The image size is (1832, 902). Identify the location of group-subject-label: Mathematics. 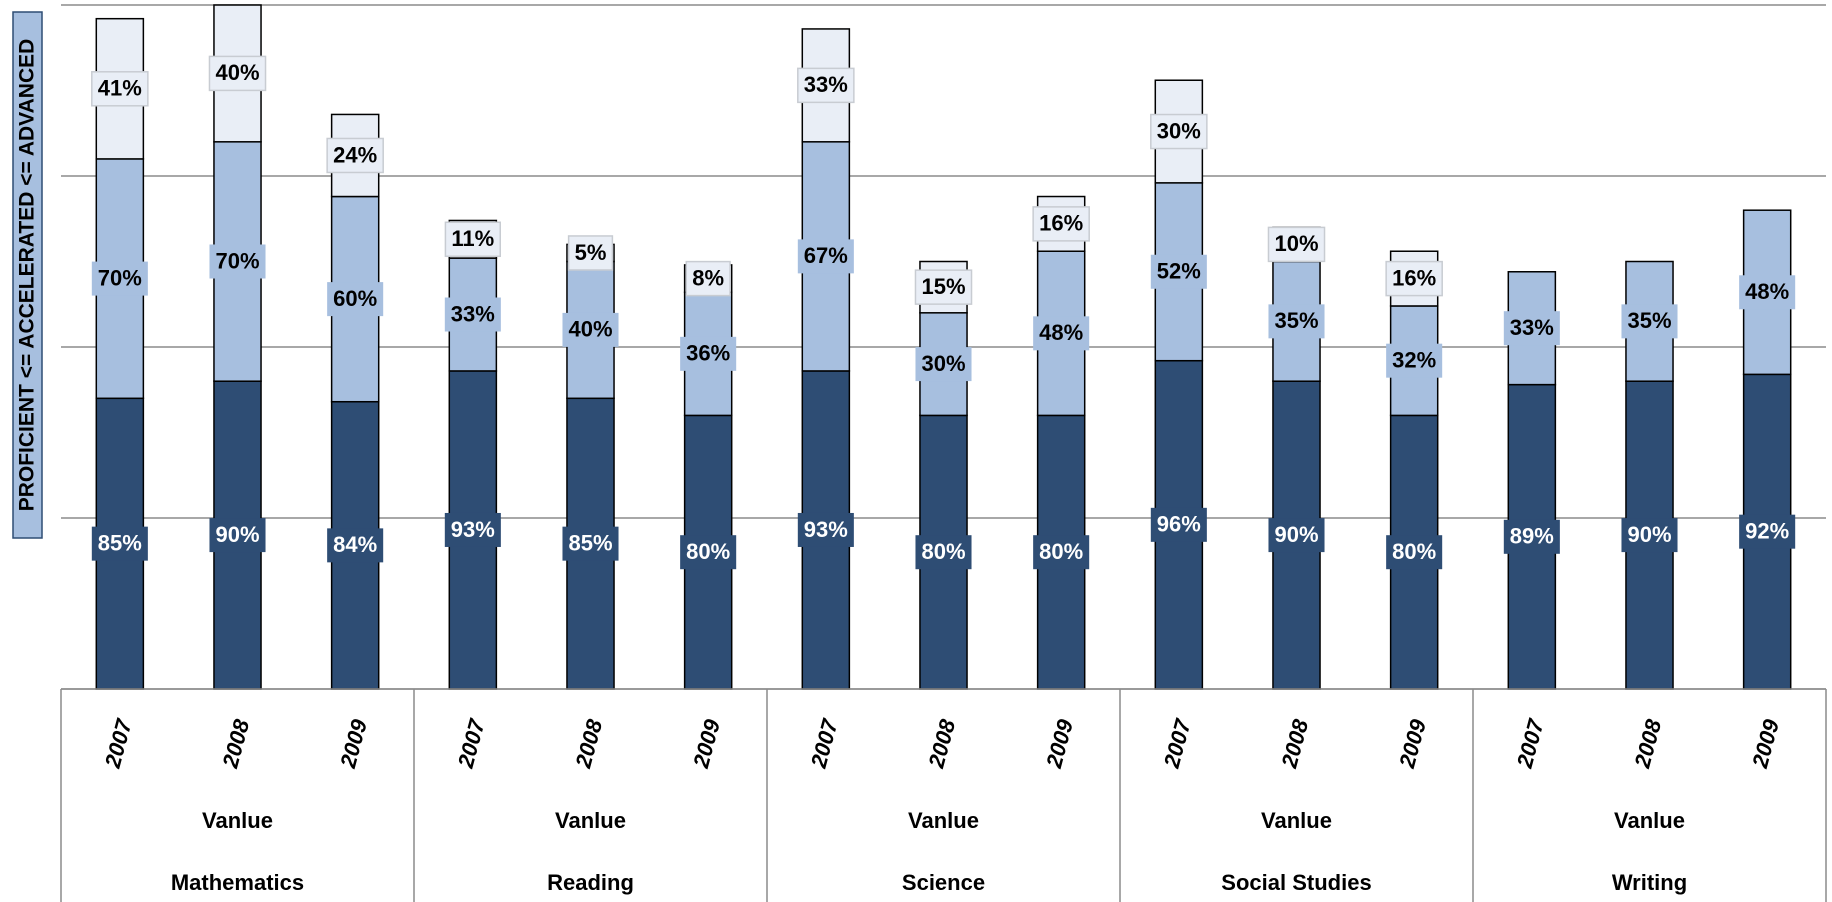
(237, 882).